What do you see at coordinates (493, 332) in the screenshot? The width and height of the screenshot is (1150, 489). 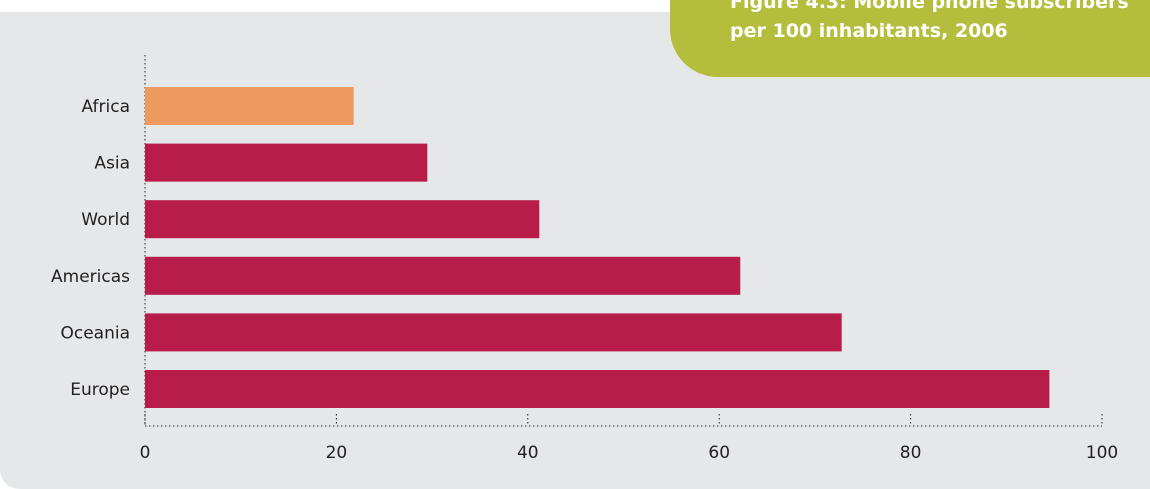 I see `bar-oceania` at bounding box center [493, 332].